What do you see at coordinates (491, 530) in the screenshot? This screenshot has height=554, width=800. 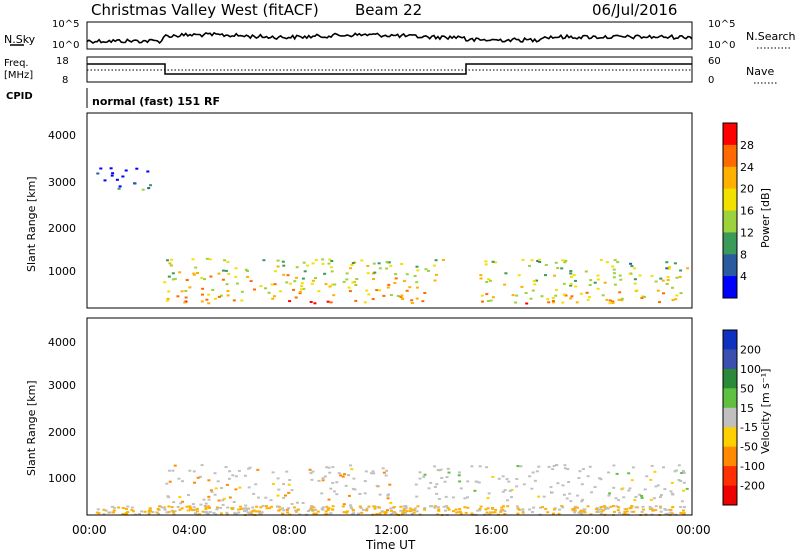 I see `xtick-1600: 16:00` at bounding box center [491, 530].